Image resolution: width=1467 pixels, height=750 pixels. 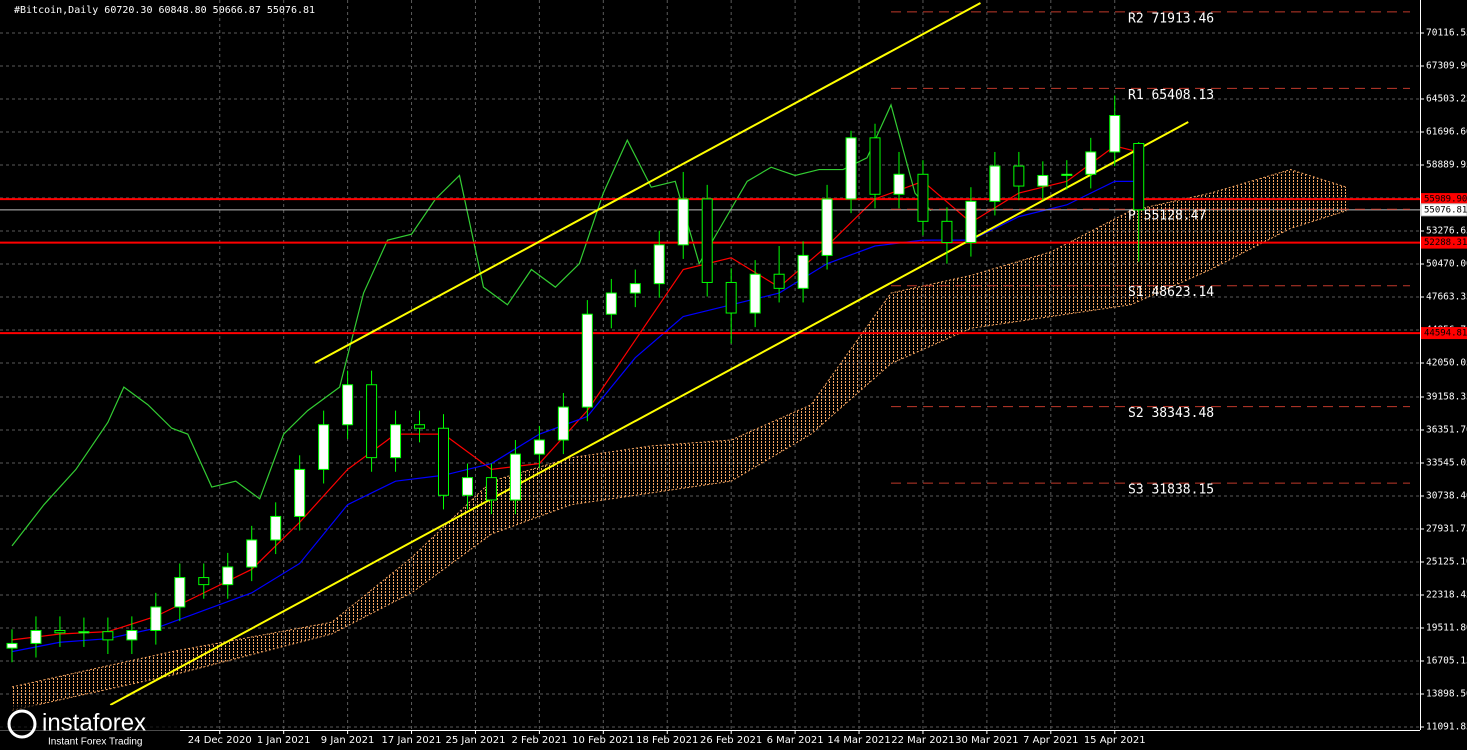 What do you see at coordinates (1115, 740) in the screenshot?
I see `x-tick-label: 15 Apr 2021` at bounding box center [1115, 740].